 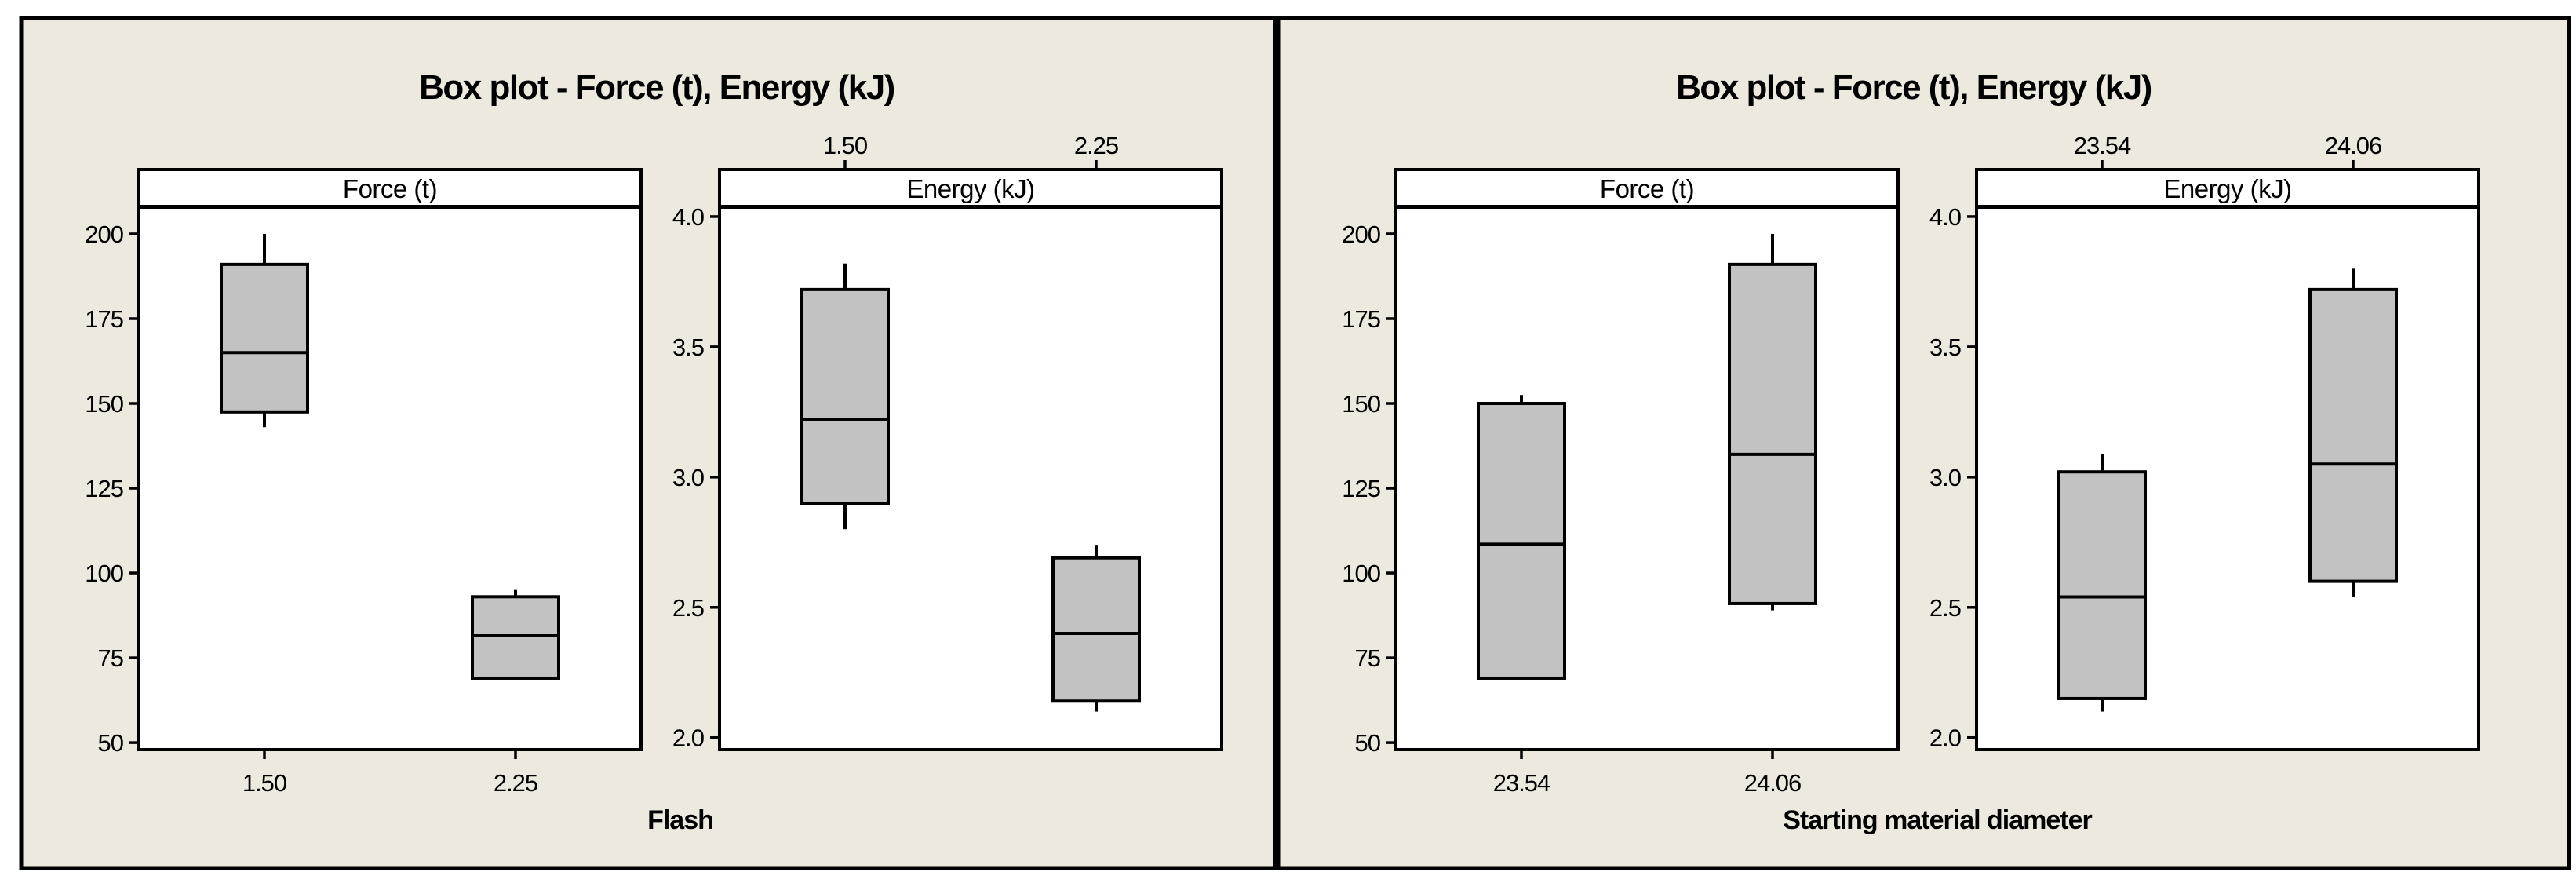 I want to click on x-axis-title: Starting material diameter, so click(x=1937, y=820).